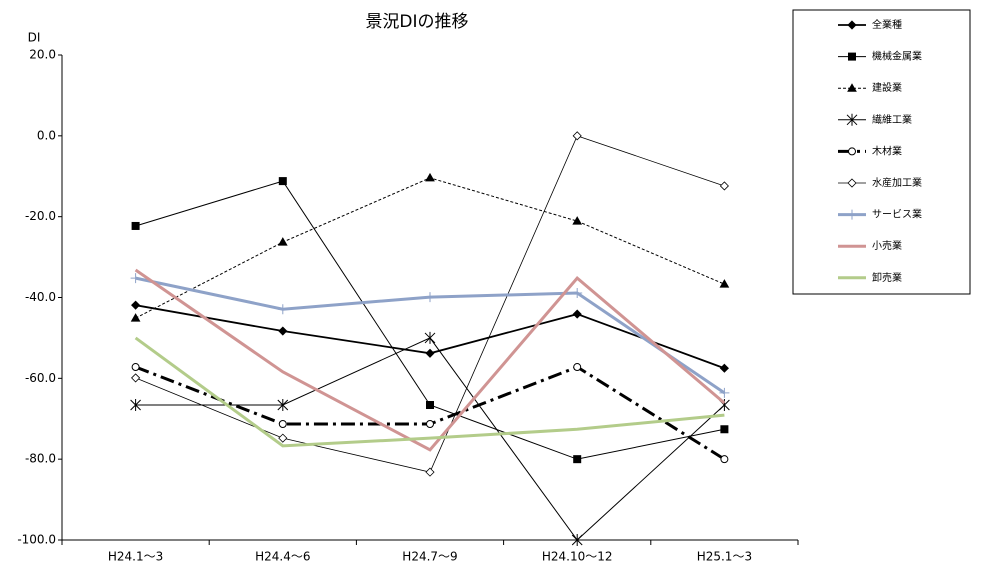 This screenshot has height=574, width=982. What do you see at coordinates (887, 150) in the screenshot?
I see `legend-label: 木材業` at bounding box center [887, 150].